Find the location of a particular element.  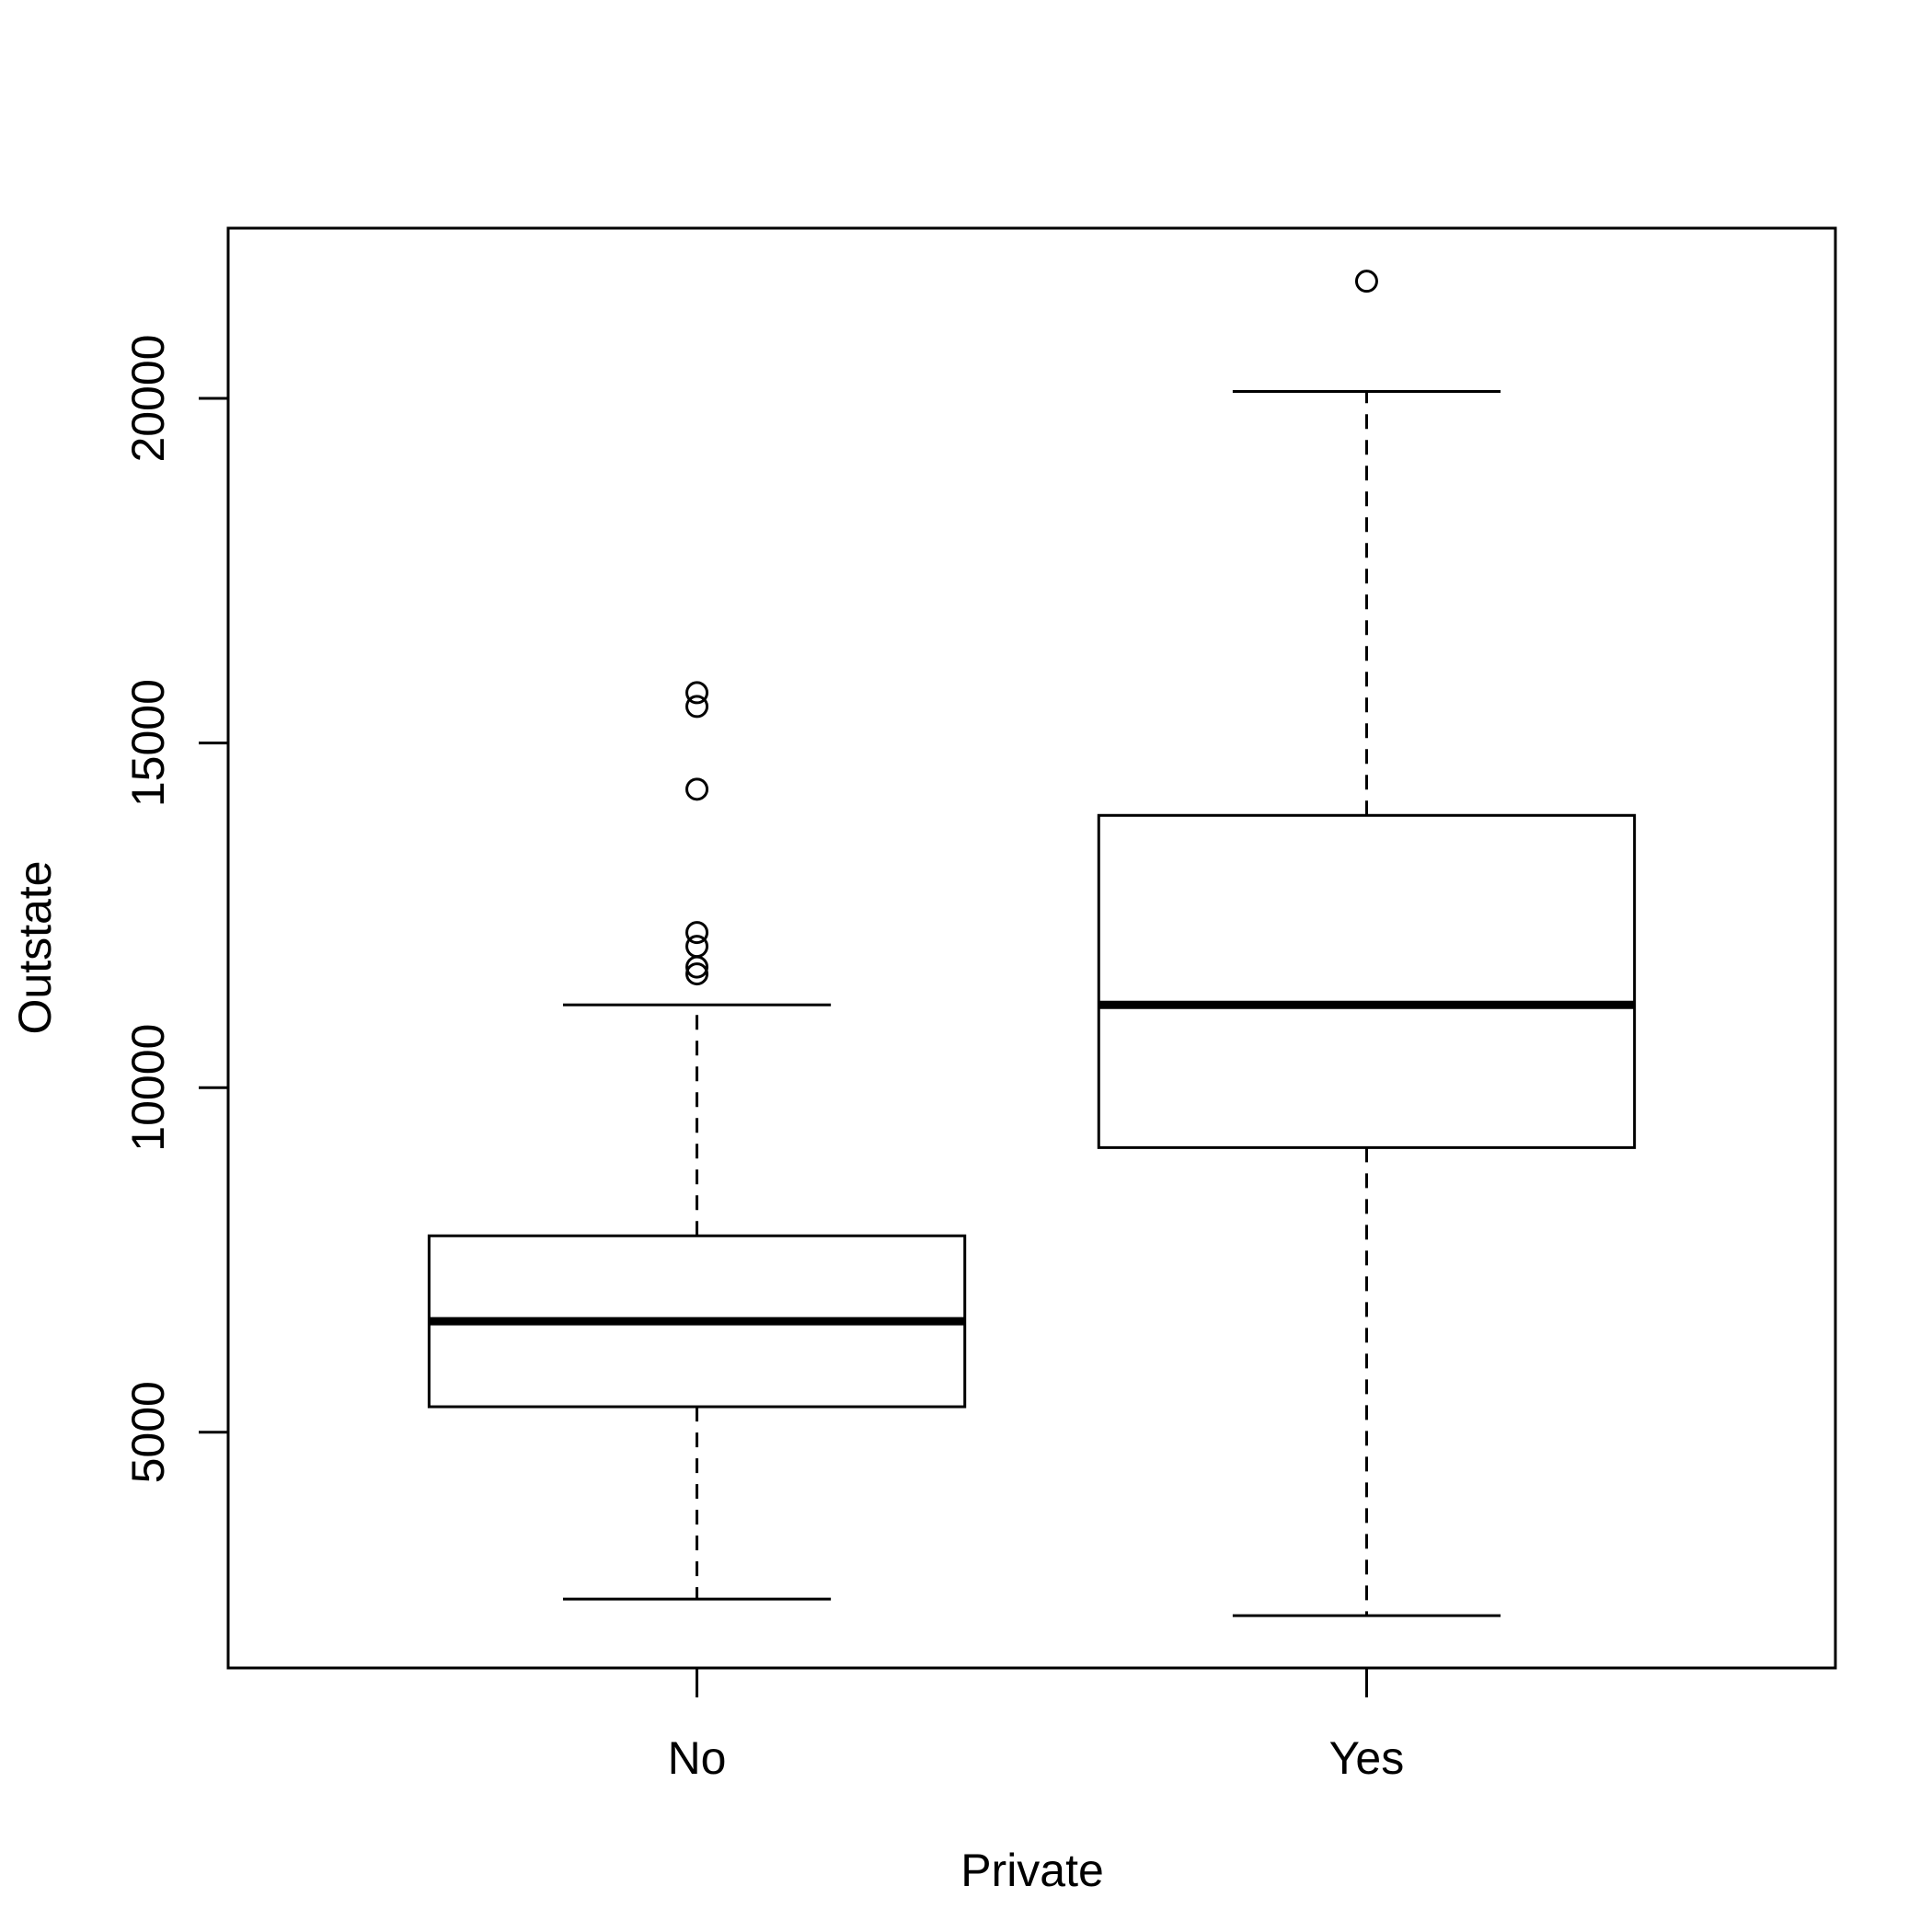

y-axis: 5000 10000 15000 20000 is located at coordinates (176, 909).